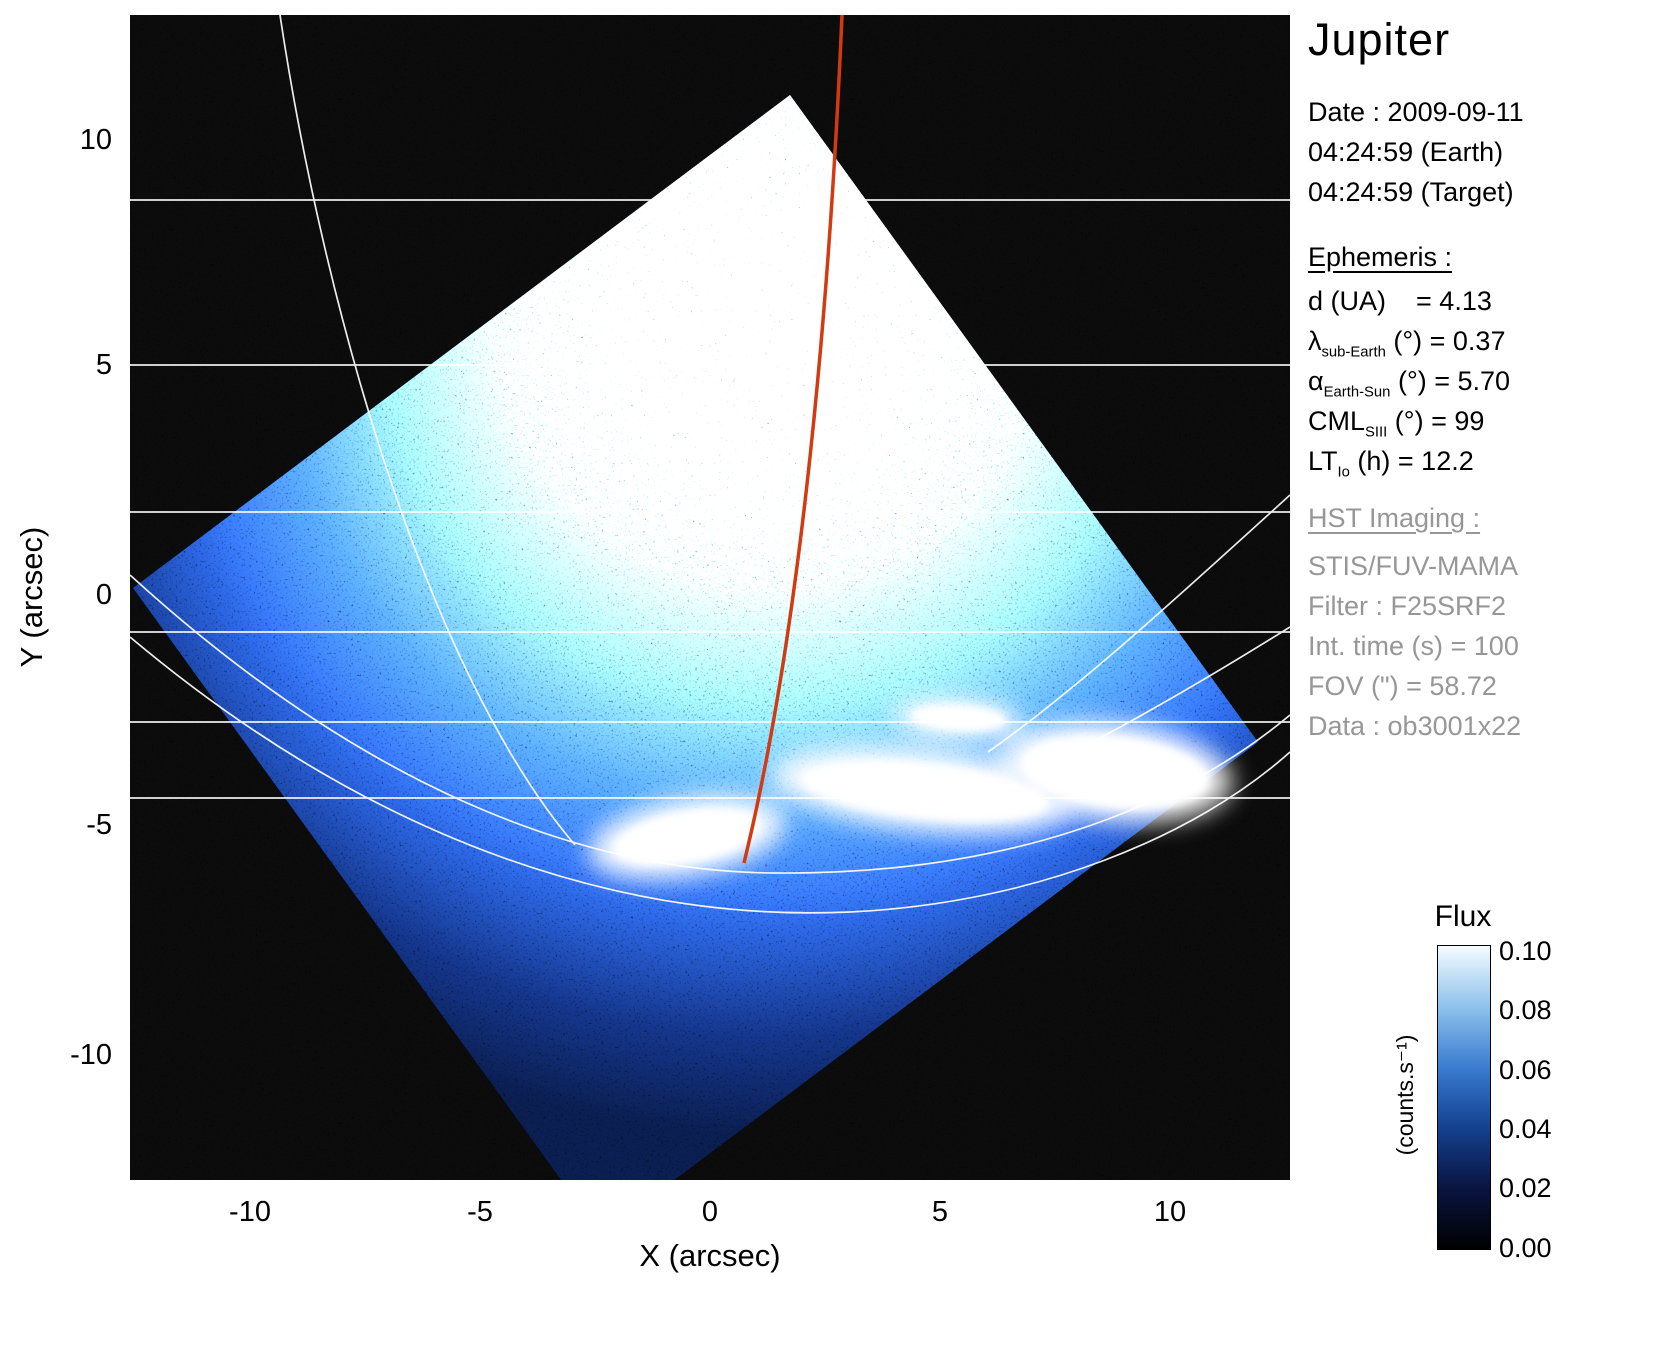  What do you see at coordinates (1463, 916) in the screenshot?
I see `colorbar-title: Flux` at bounding box center [1463, 916].